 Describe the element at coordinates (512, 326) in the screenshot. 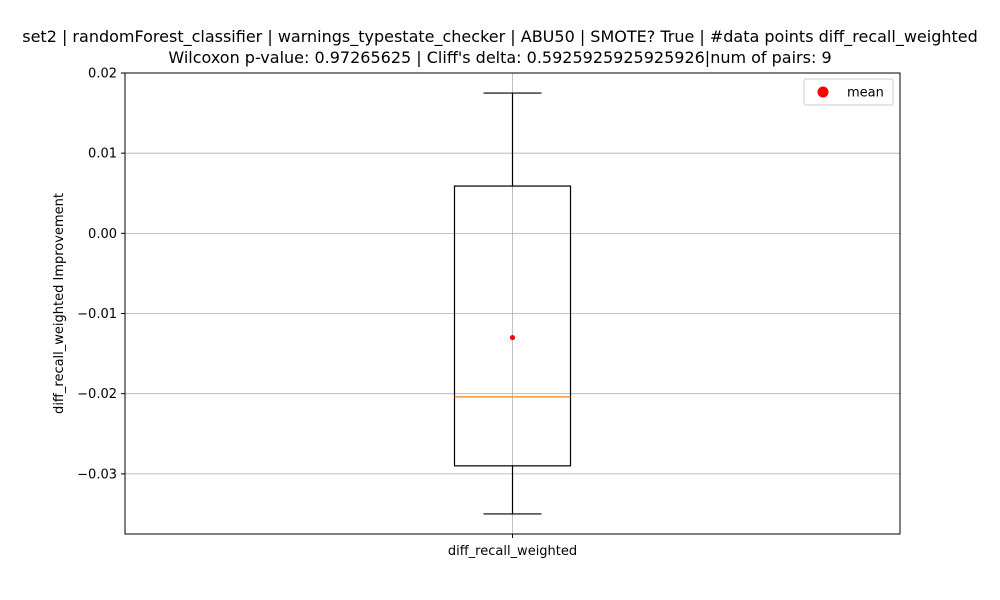

I see `interquartile-box` at that location.